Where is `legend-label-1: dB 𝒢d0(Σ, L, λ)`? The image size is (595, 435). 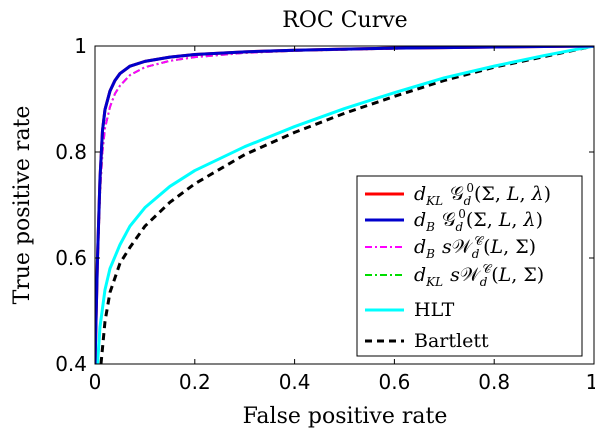 legend-label-1: dB 𝒢d0(Σ, L, λ) is located at coordinates (478, 220).